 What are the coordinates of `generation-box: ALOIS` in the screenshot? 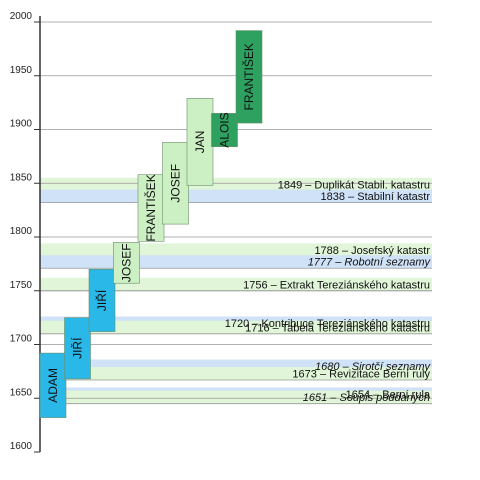 It's located at (224, 130).